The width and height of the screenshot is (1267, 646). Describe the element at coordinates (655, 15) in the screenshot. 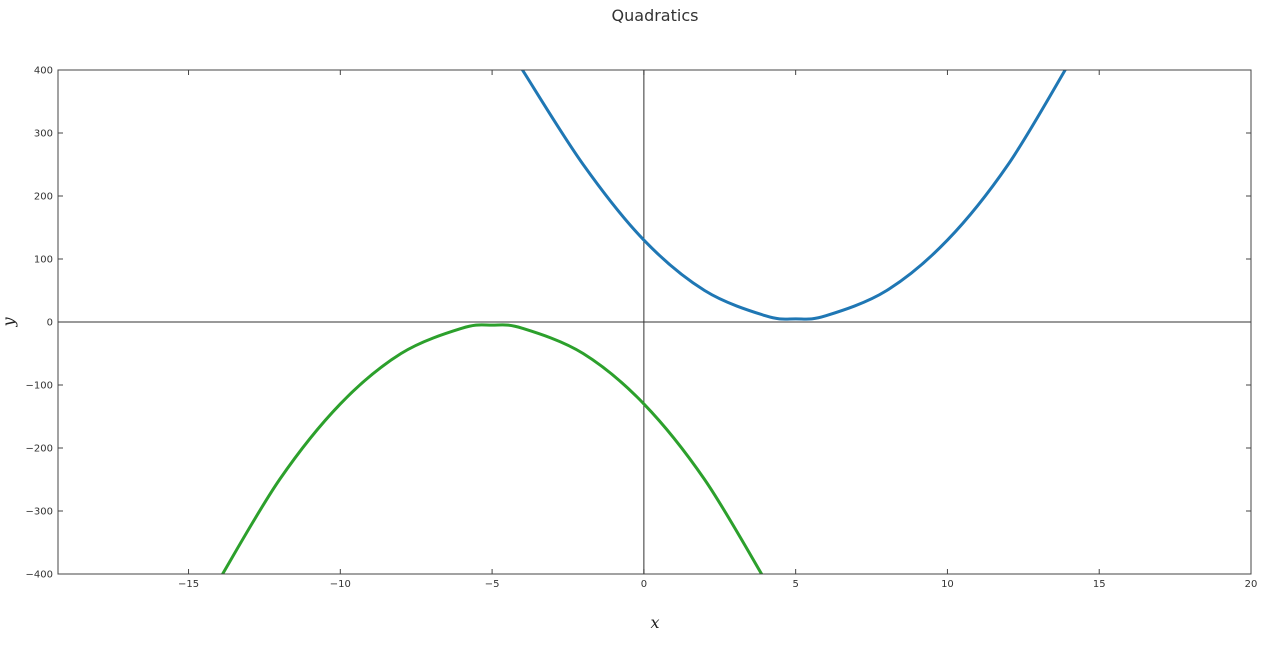

I see `chart-title: Quadratics` at that location.